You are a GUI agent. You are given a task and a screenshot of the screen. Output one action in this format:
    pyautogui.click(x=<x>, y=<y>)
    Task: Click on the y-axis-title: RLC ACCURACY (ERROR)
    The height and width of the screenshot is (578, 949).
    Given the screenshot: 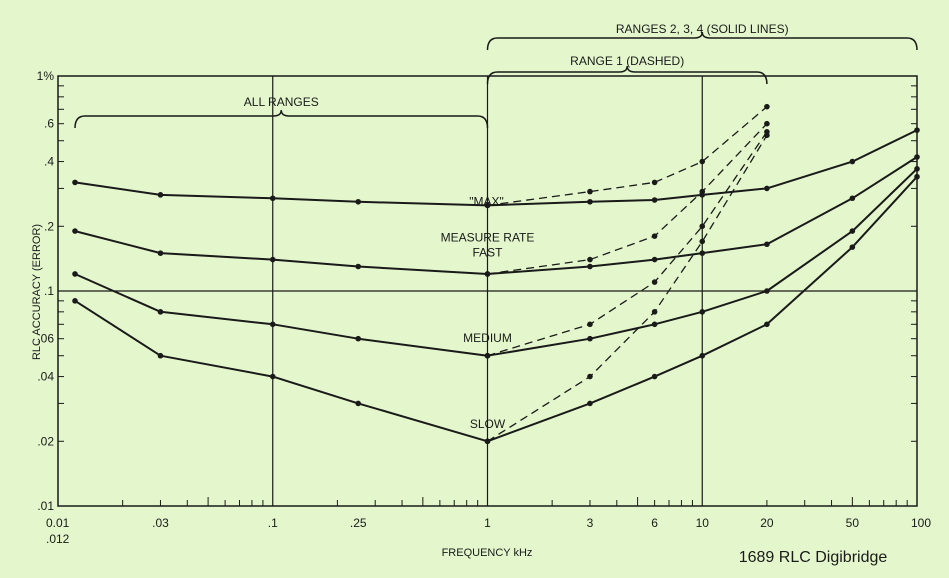 What is the action you would take?
    pyautogui.click(x=37, y=292)
    